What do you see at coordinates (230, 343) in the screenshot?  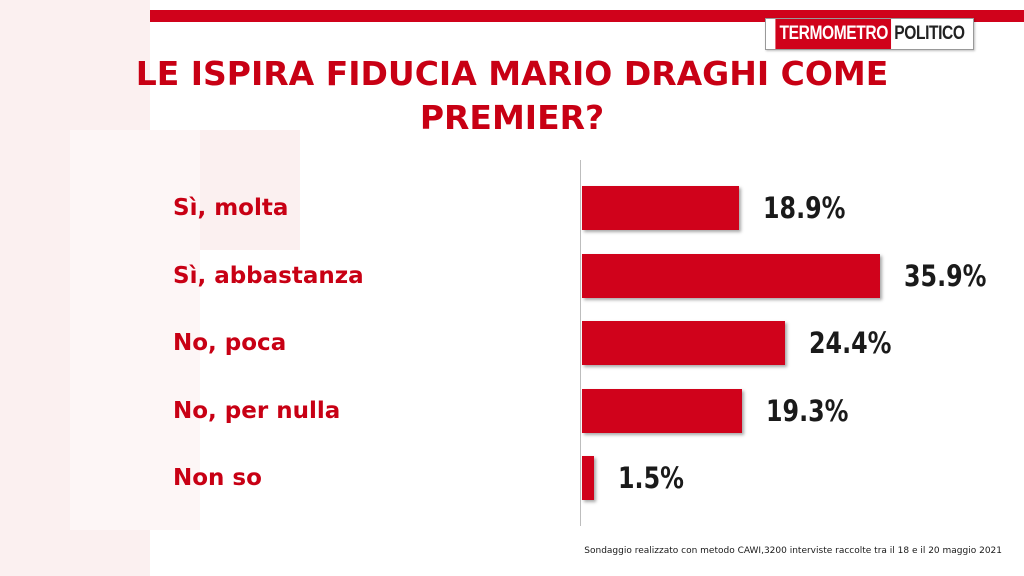 I see `category-label: No, poca` at bounding box center [230, 343].